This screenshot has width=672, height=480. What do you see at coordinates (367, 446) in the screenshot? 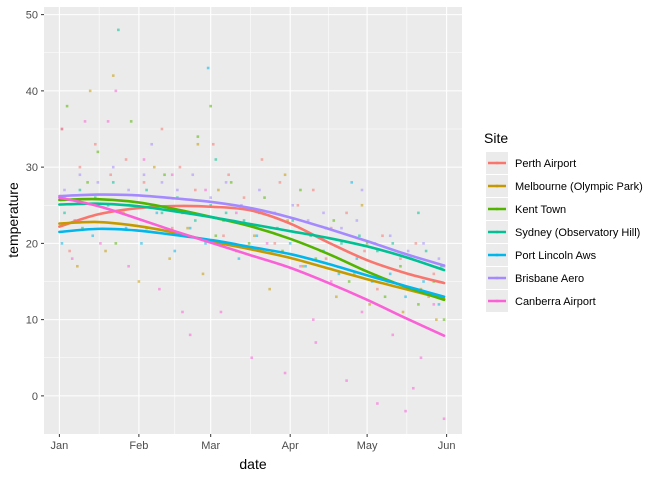
I see `x-tick-label: May` at bounding box center [367, 446].